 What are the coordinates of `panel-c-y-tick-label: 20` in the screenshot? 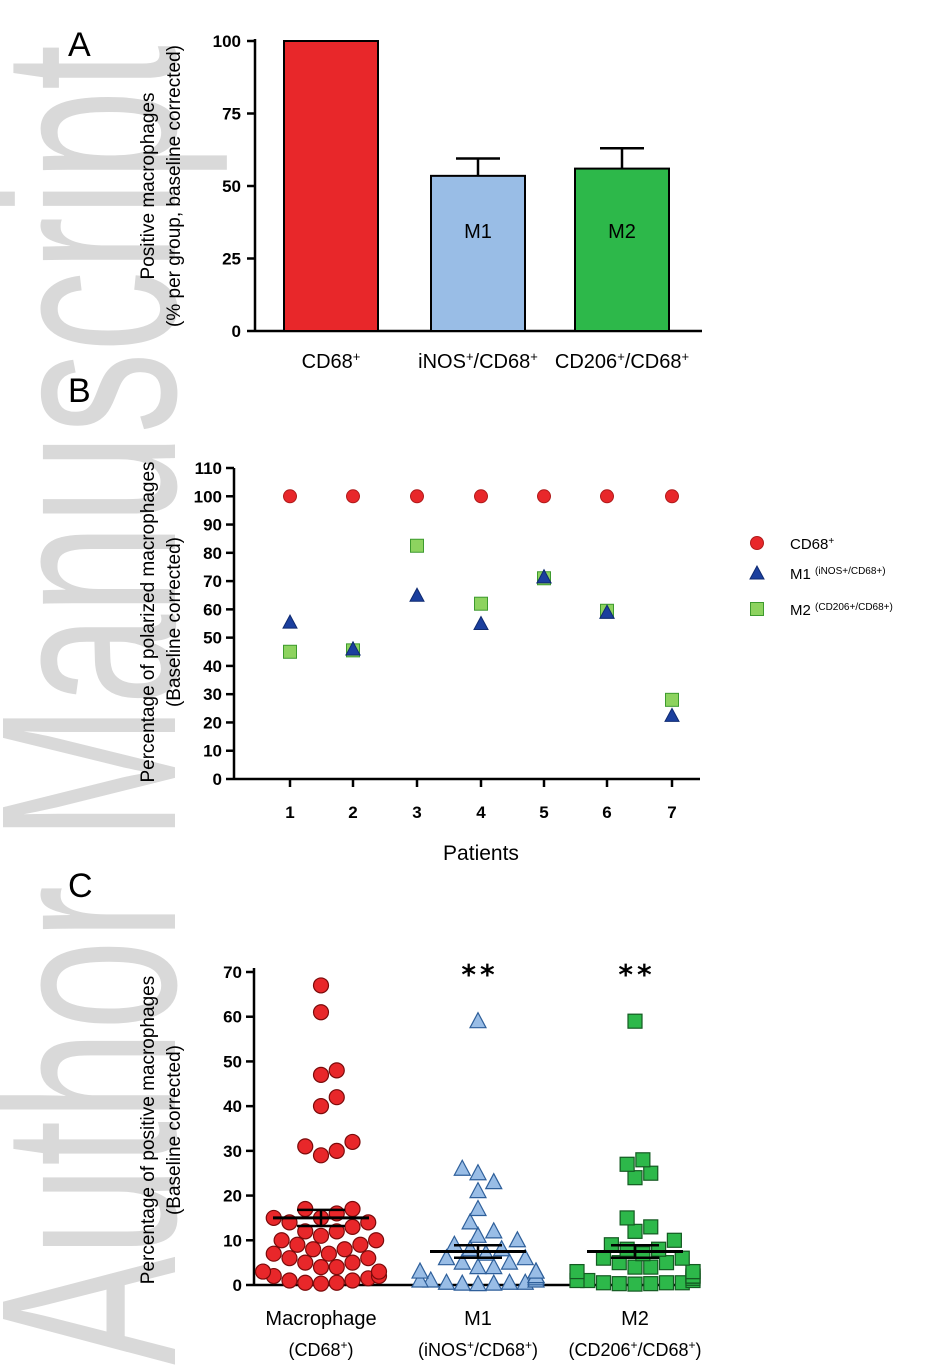 It's located at (232, 1196).